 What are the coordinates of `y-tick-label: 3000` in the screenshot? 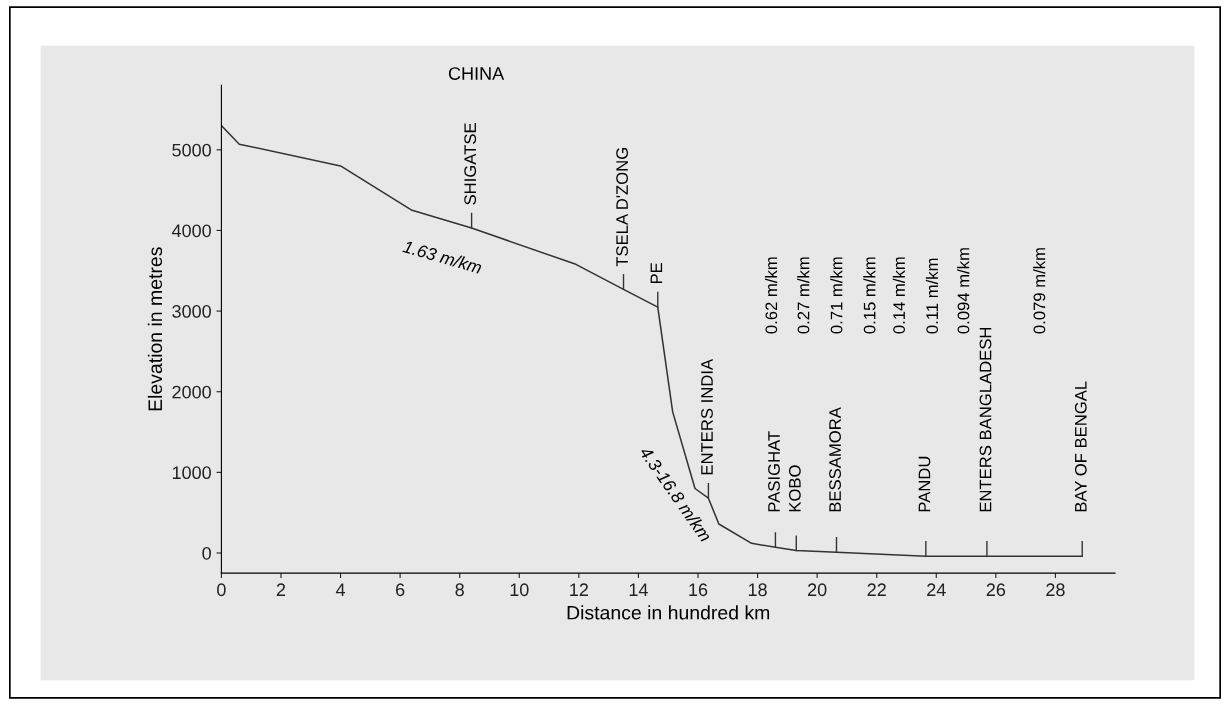 It's located at (191, 311).